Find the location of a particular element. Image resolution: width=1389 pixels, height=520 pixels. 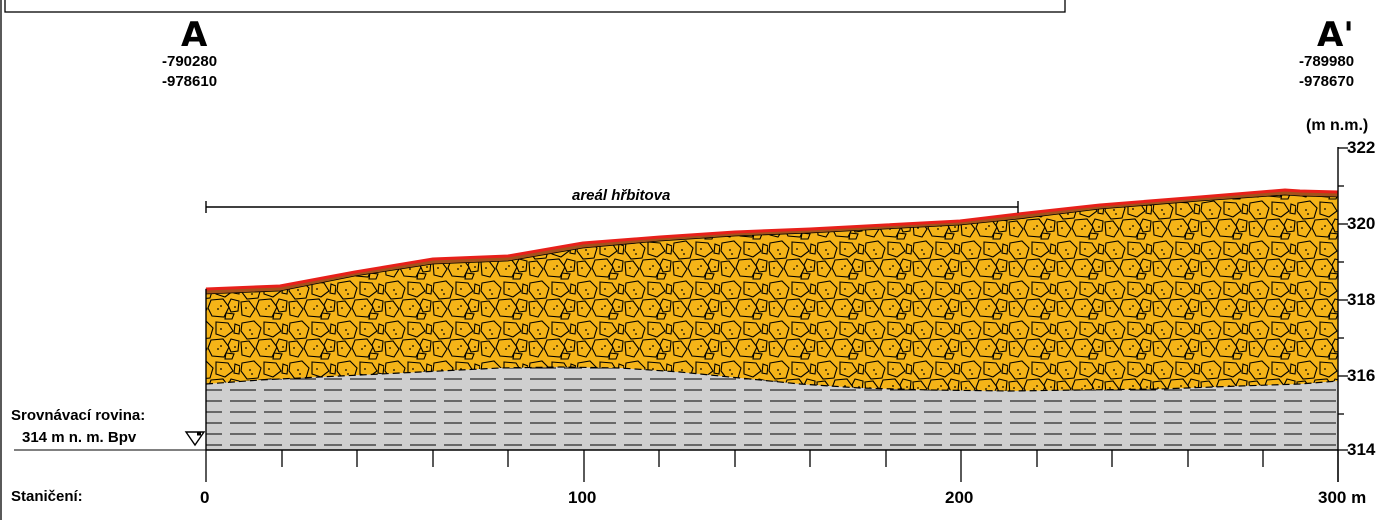

station-label: 0 is located at coordinates (205, 497).